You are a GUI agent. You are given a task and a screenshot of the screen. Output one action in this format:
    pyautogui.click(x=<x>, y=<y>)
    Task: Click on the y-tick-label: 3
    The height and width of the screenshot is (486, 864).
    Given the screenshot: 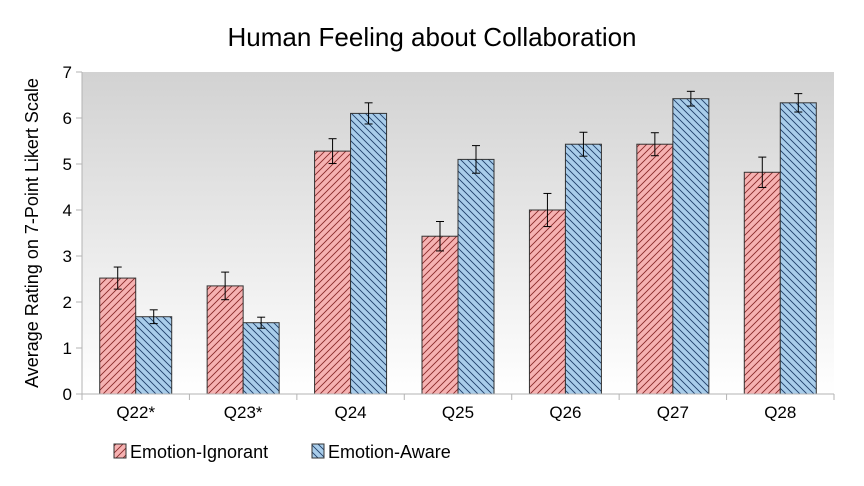 What is the action you would take?
    pyautogui.click(x=67, y=256)
    